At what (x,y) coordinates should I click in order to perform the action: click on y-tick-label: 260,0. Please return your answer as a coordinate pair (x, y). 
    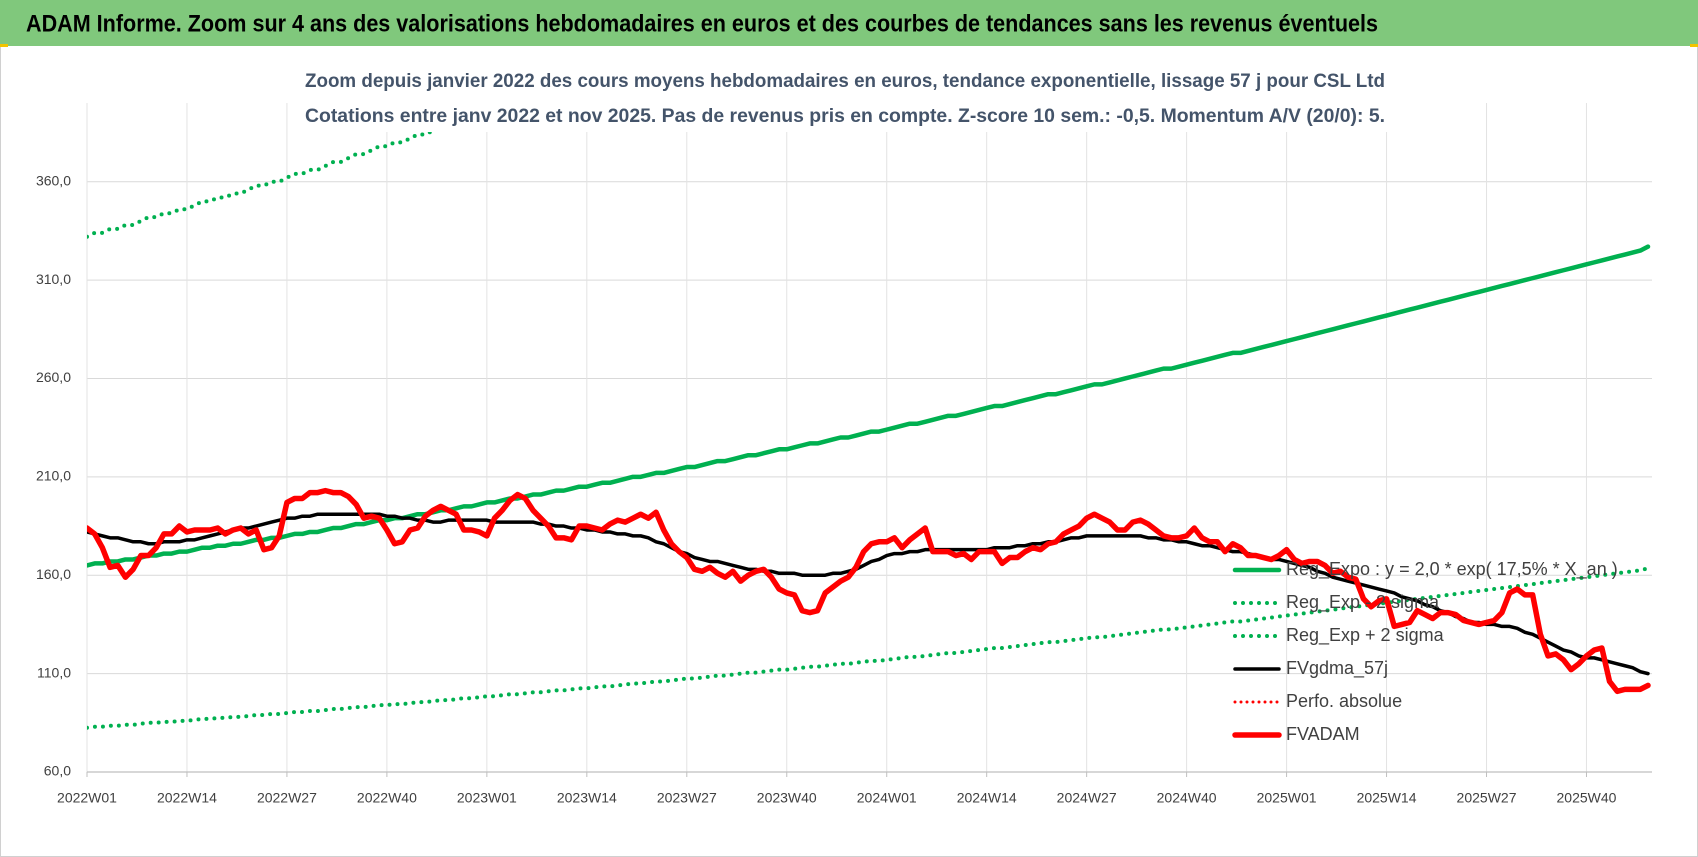
    Looking at the image, I should click on (53, 377).